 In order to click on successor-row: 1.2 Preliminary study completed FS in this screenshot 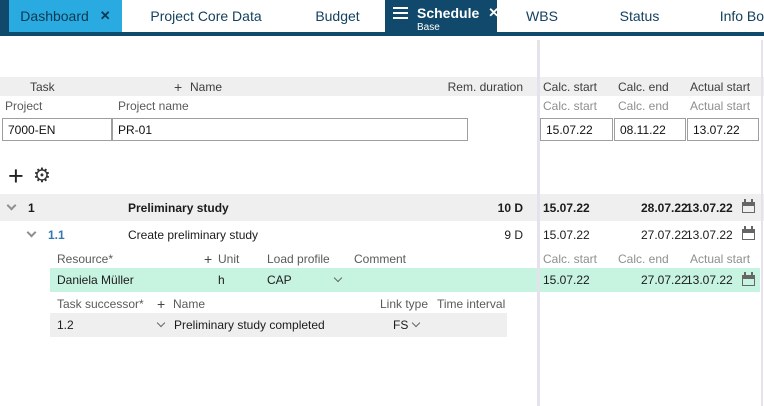, I will do `click(382, 325)`.